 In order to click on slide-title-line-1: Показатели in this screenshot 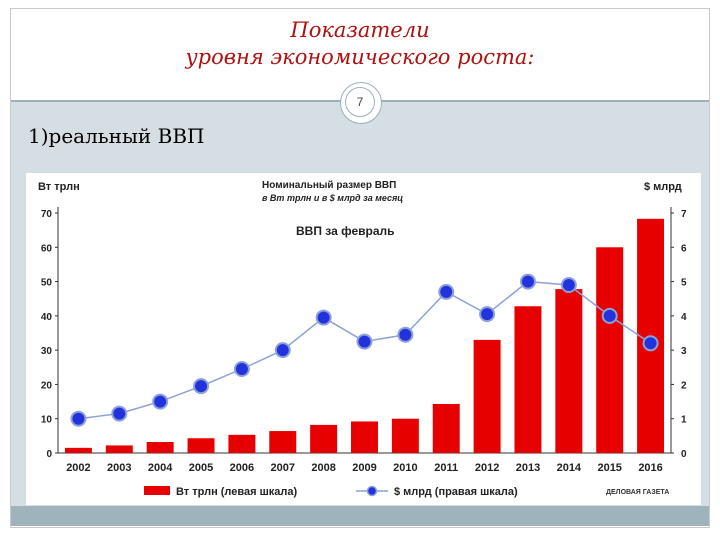, I will do `click(360, 30)`.